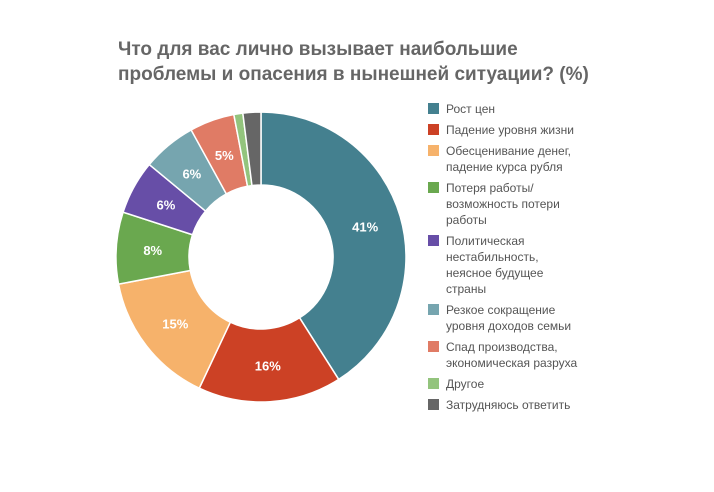 Image resolution: width=714 pixels, height=492 pixels. What do you see at coordinates (513, 109) in the screenshot?
I see `legend-item: Рост цен` at bounding box center [513, 109].